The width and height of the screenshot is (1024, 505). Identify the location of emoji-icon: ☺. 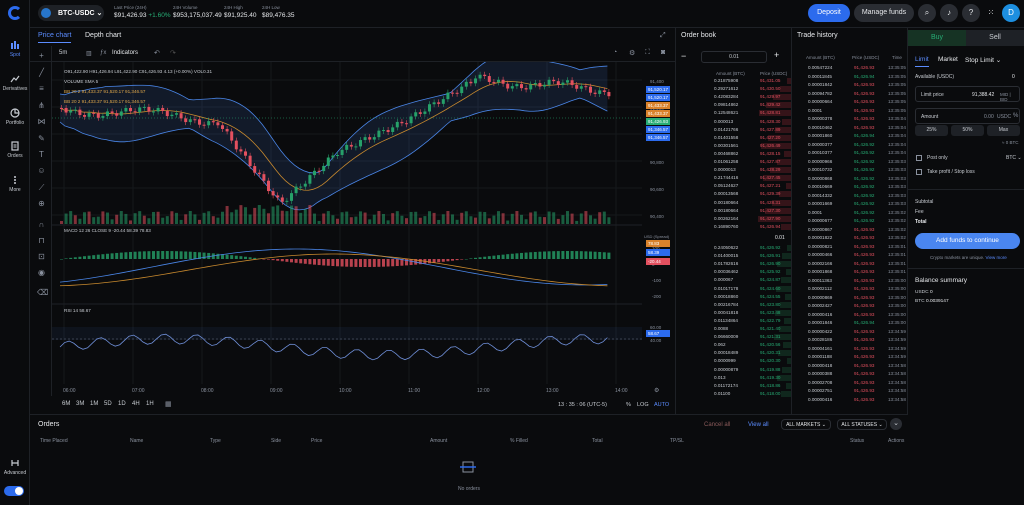
(41, 170).